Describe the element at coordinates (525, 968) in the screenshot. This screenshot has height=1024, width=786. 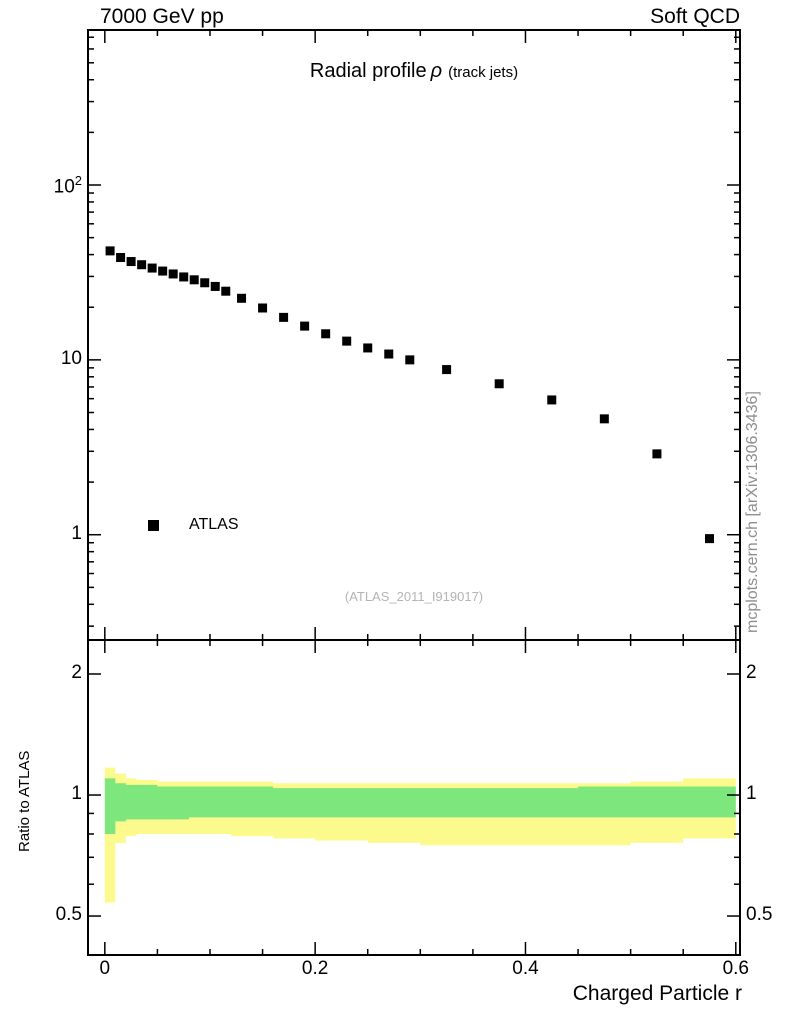
I see `x-tick-label: 0.4` at that location.